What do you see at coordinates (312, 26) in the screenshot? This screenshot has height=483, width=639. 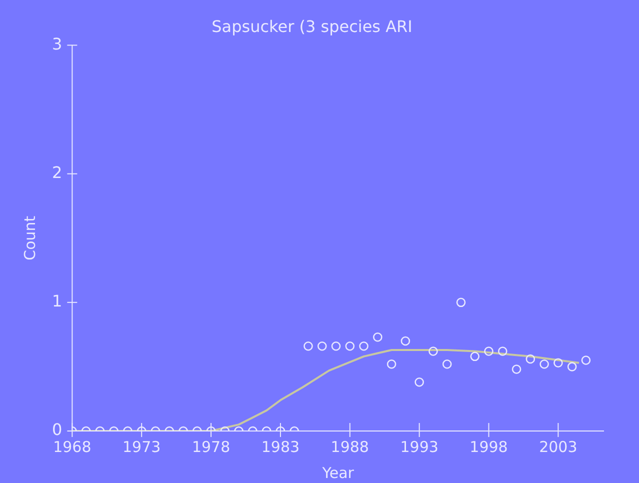 I see `chart-title: Sapsucker (3 species ARI` at bounding box center [312, 26].